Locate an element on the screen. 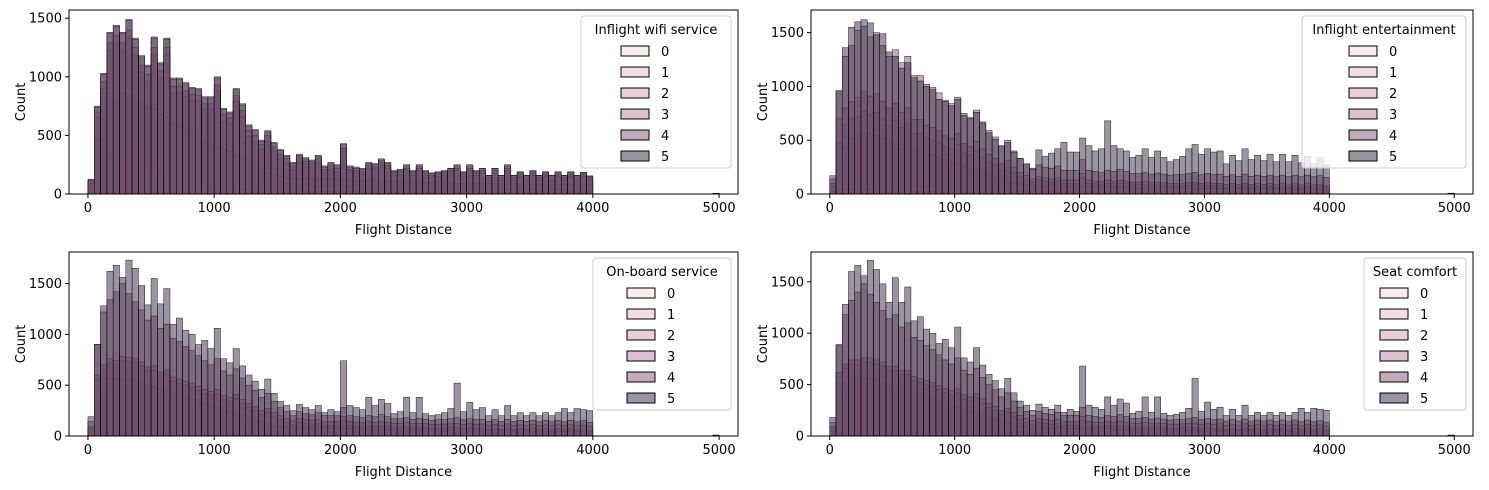 The width and height of the screenshot is (1489, 490). legend-title: Seat comfort is located at coordinates (1415, 272).